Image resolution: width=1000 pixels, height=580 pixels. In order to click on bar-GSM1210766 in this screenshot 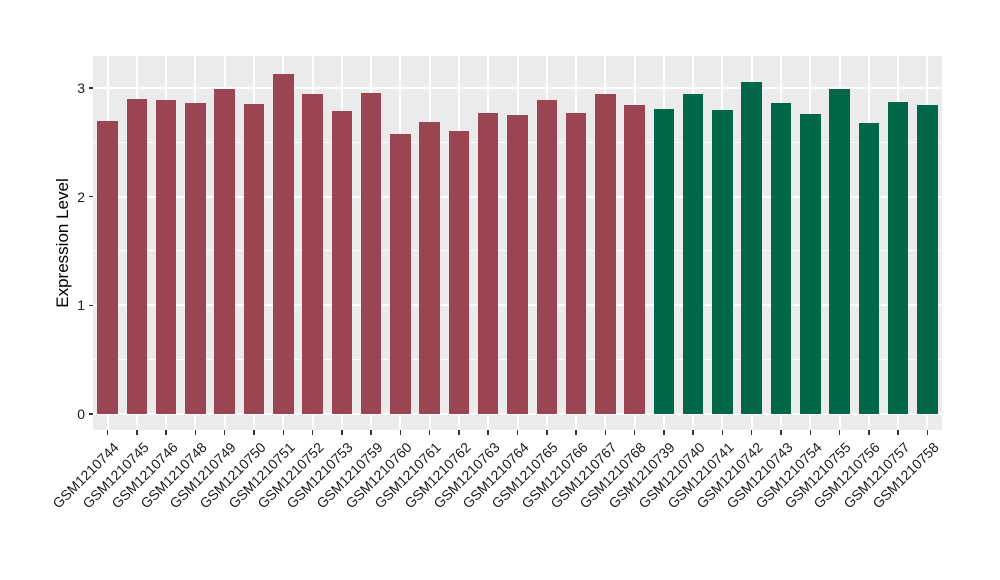, I will do `click(576, 263)`.